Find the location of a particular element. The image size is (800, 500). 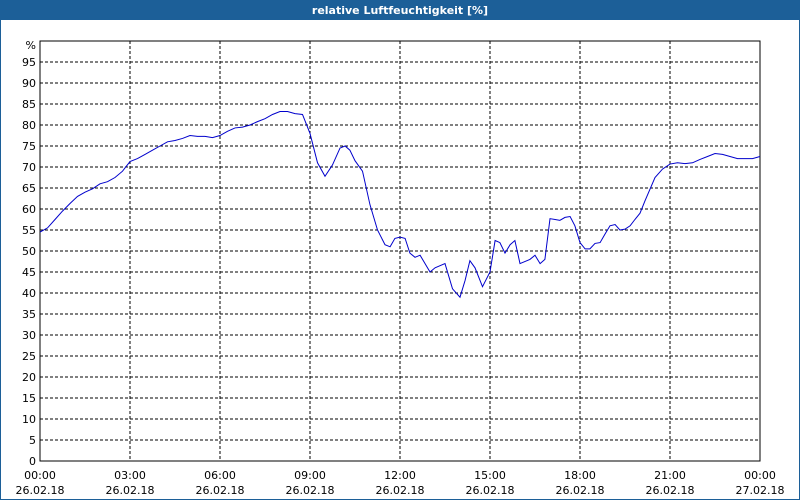

y-tick-label: 75 is located at coordinates (29, 146).